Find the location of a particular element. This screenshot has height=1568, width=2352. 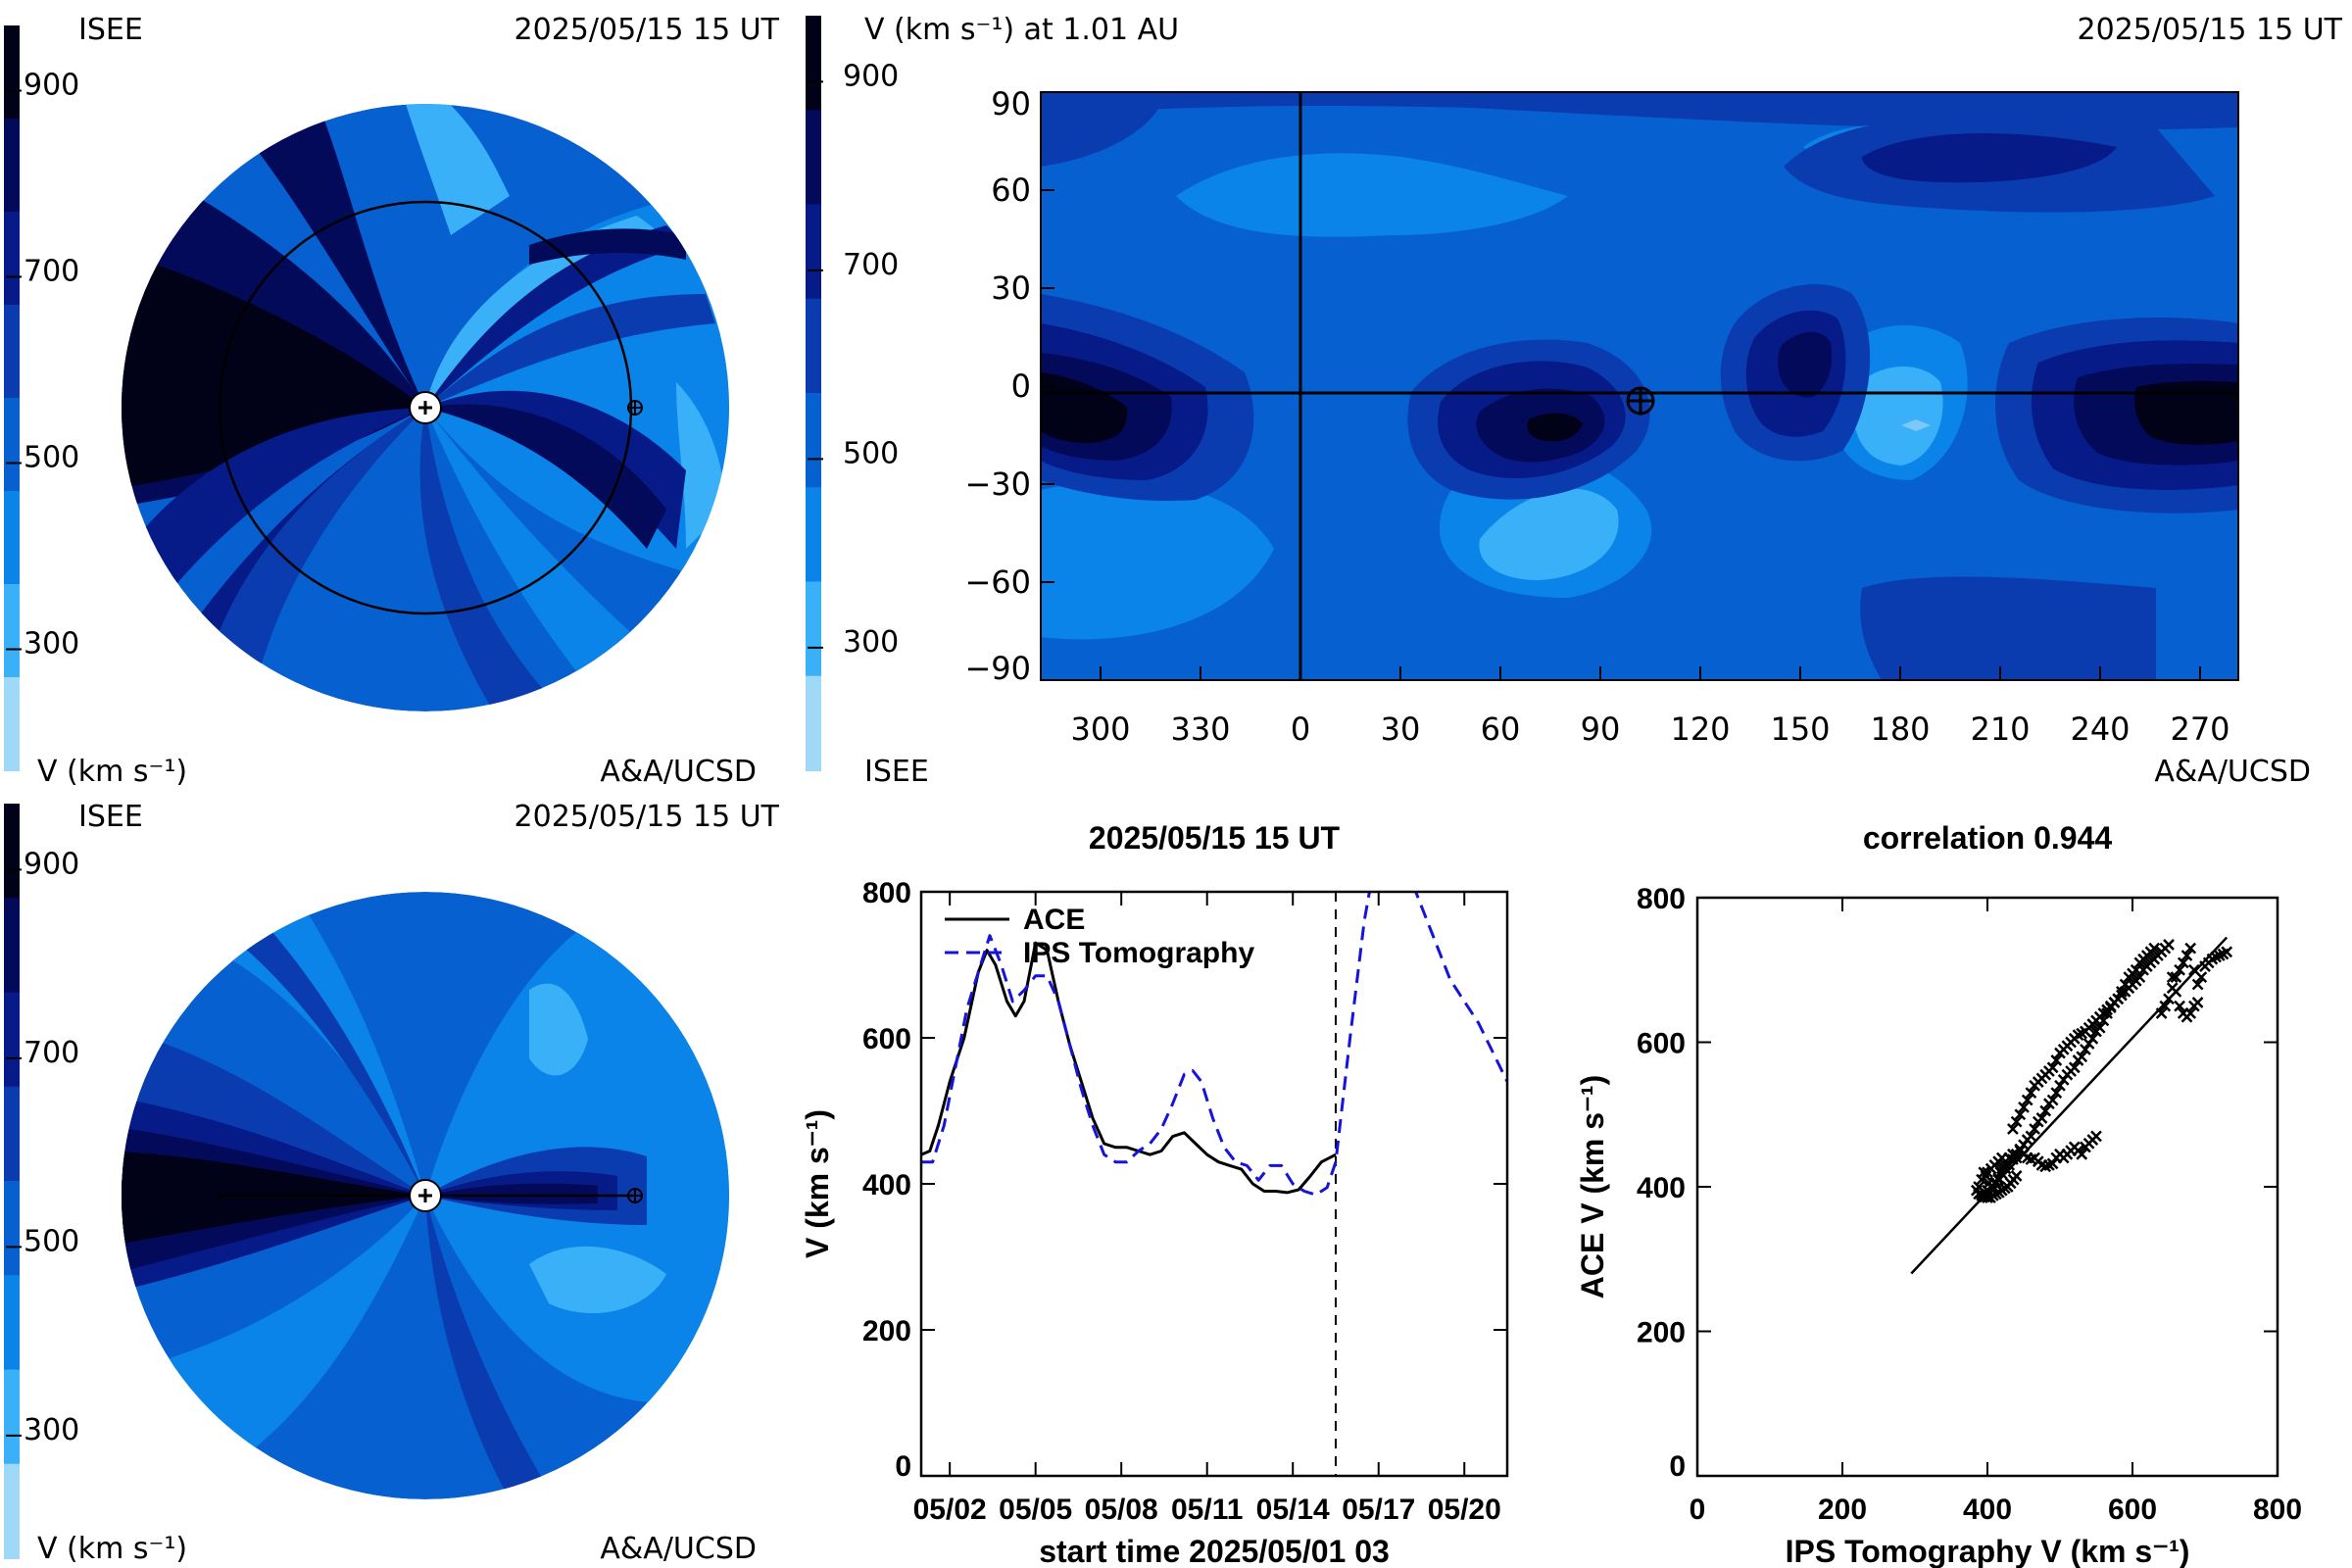

synoptic-x-tick-label: 210 is located at coordinates (2000, 729).